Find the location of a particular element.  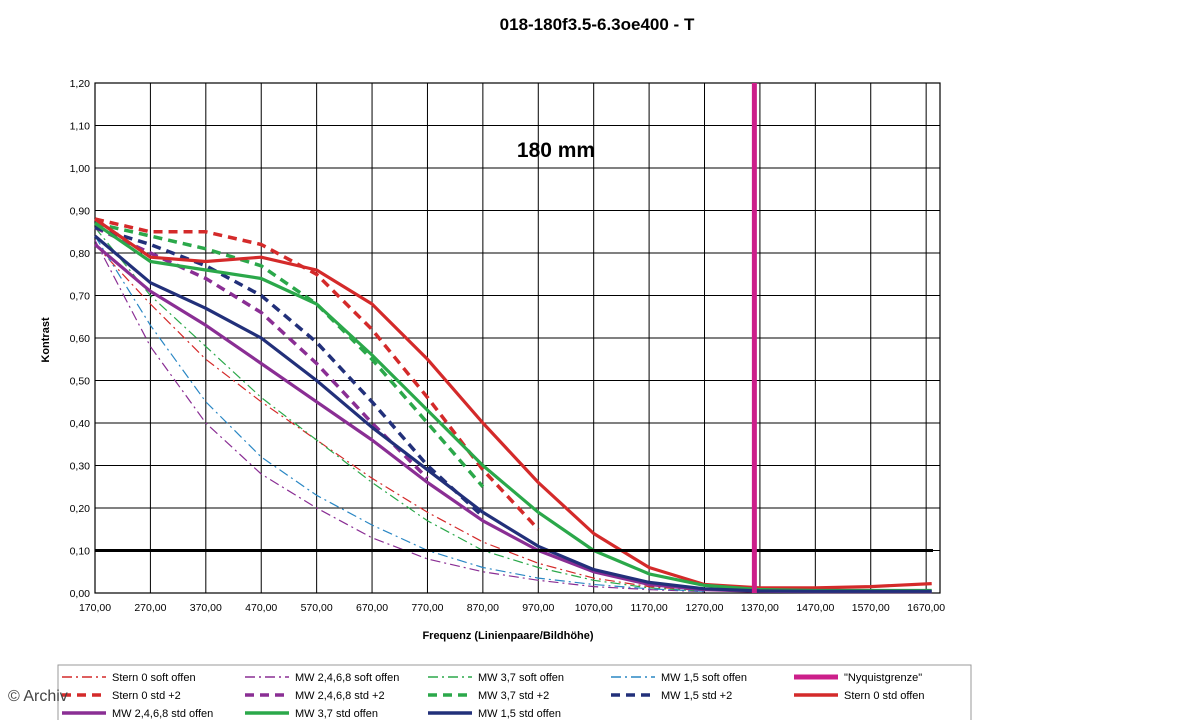

legend-label: MW 3,7 std offen is located at coordinates (336, 714).